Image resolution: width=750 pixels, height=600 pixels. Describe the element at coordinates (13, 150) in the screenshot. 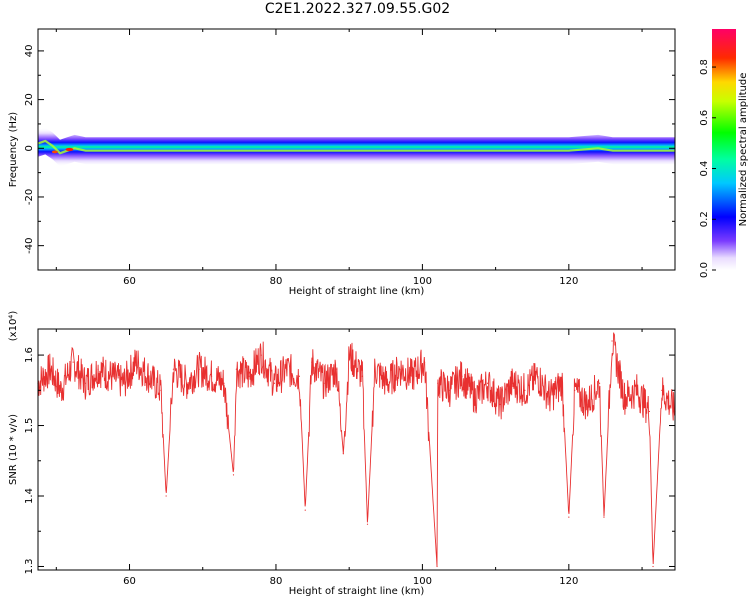

I see `y-axis-label: Frequency (Hz)` at that location.